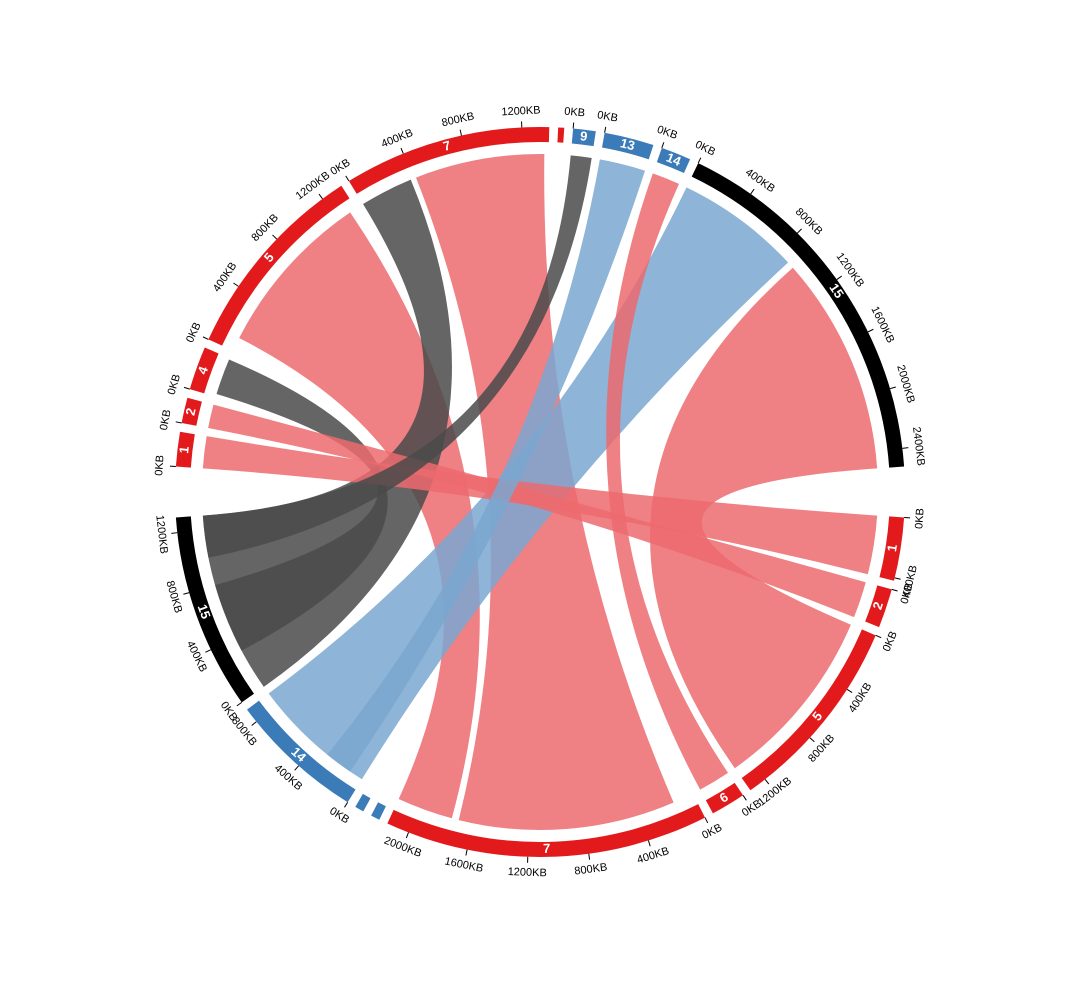 The height and width of the screenshot is (991, 1080). Describe the element at coordinates (918, 446) in the screenshot. I see `tick-label: 2400KB` at that location.